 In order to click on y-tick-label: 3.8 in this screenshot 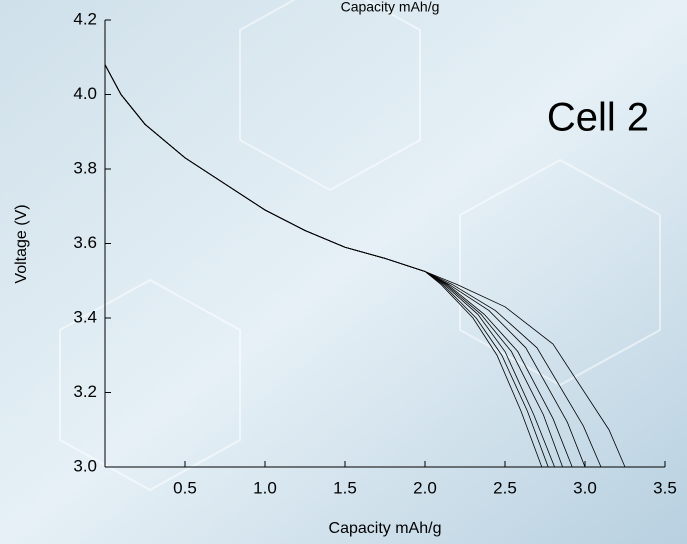, I will do `click(85, 167)`.